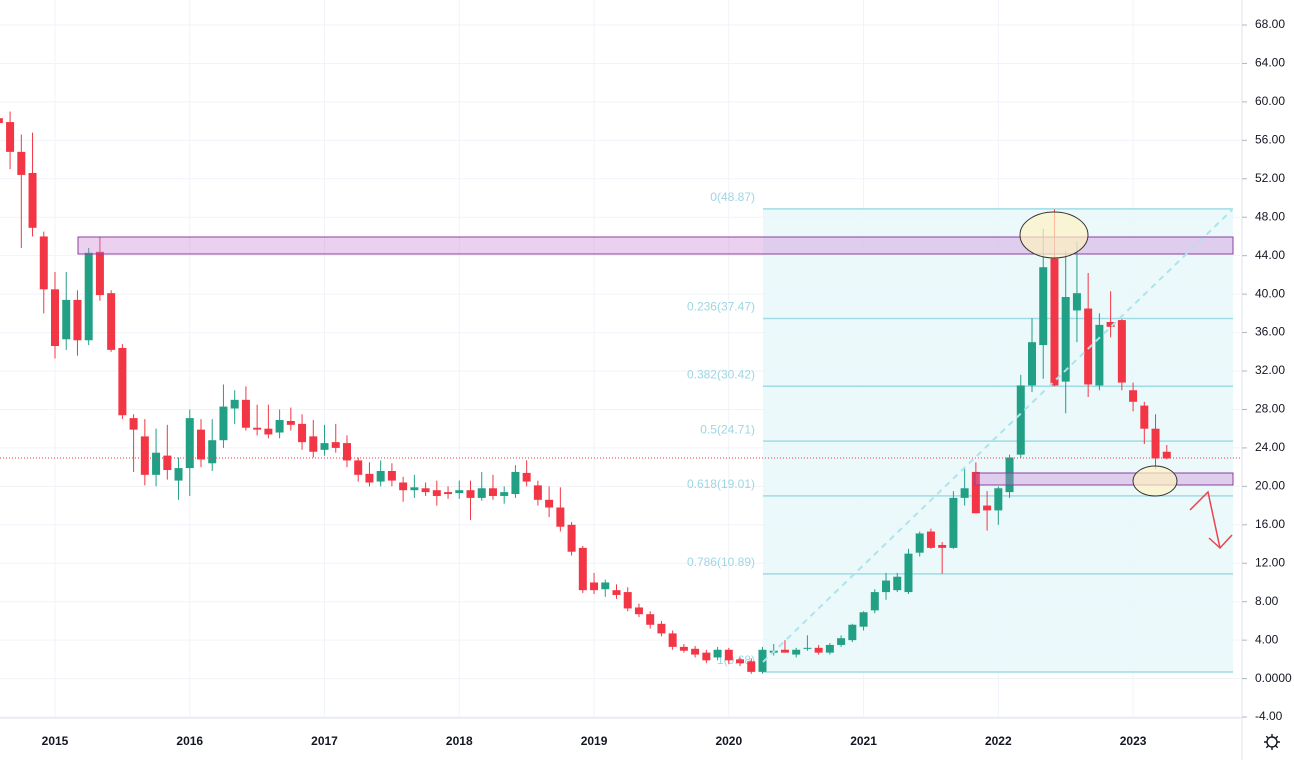  What do you see at coordinates (1270, 140) in the screenshot?
I see `y-tick-label: 56.00` at bounding box center [1270, 140].